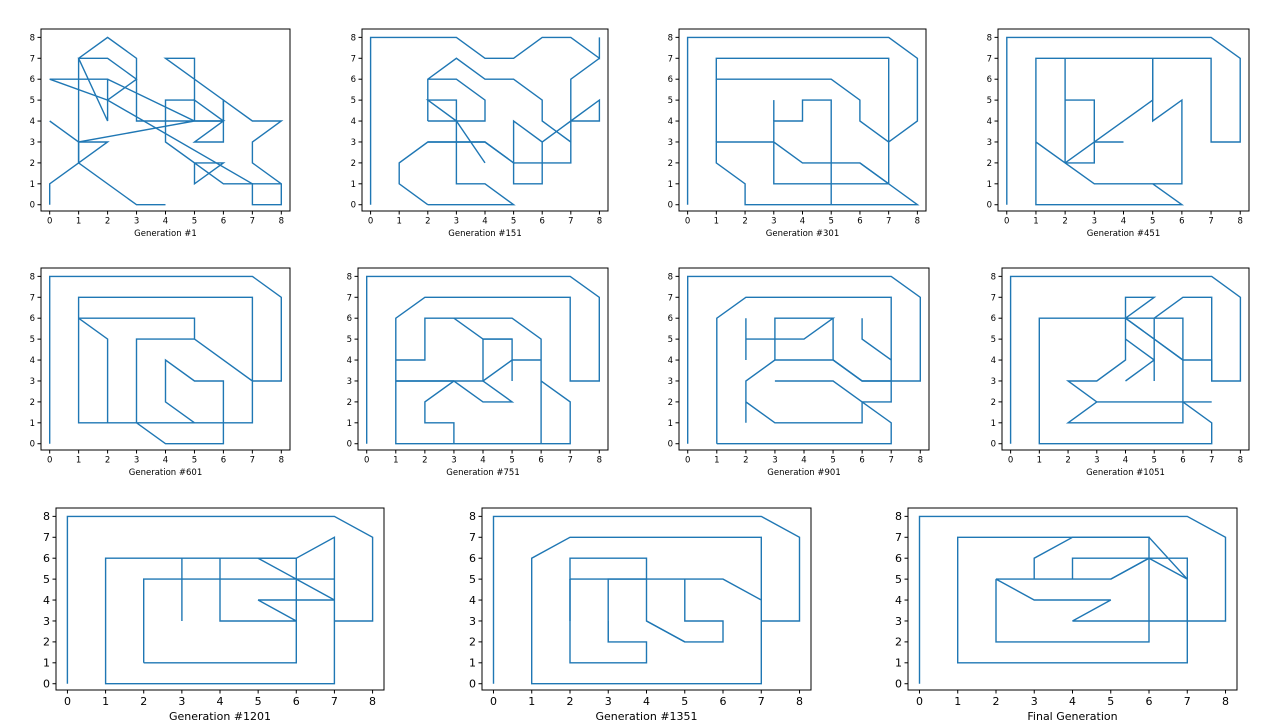 The width and height of the screenshot is (1280, 725). What do you see at coordinates (1120, 372) in the screenshot?
I see `chart-panel-8: 0 1 2 3 4 5 6 7 8 0 1 2 3 4 5 6 7 8 Generation #1051` at bounding box center [1120, 372].